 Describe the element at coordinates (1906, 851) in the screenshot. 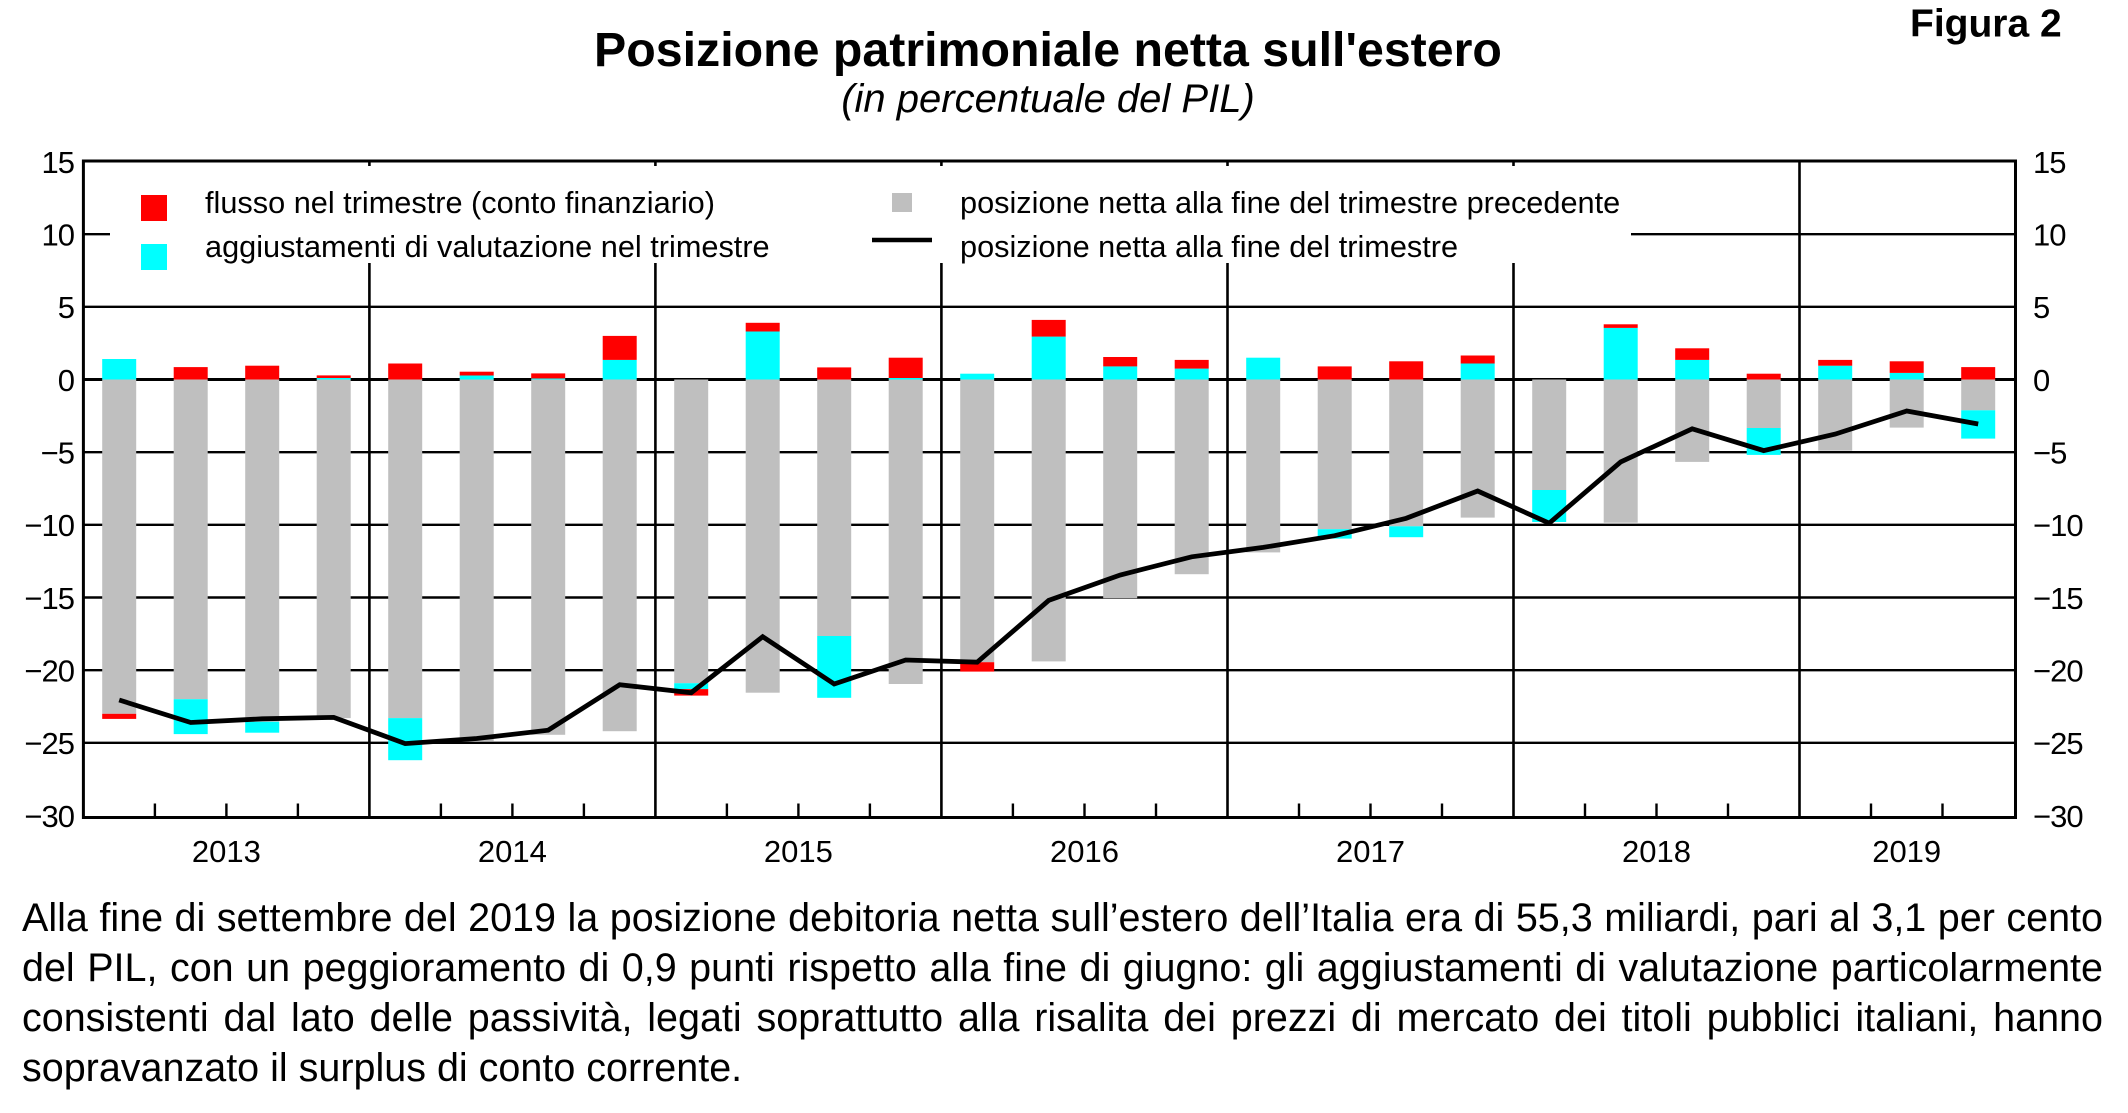

I see `svg-text: 2019` at that location.